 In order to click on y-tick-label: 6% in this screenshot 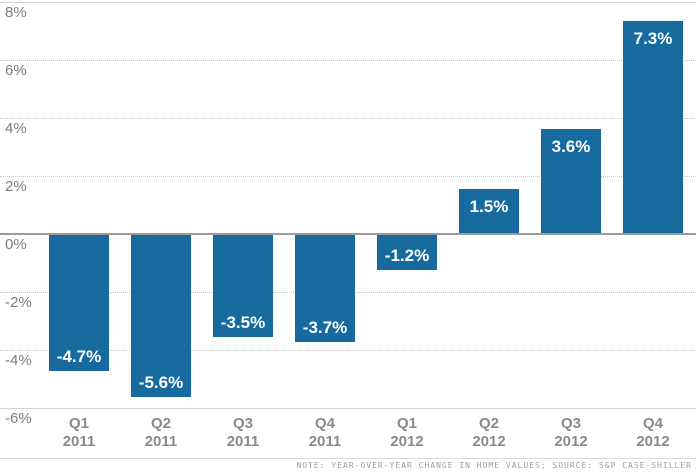, I will do `click(16, 70)`.